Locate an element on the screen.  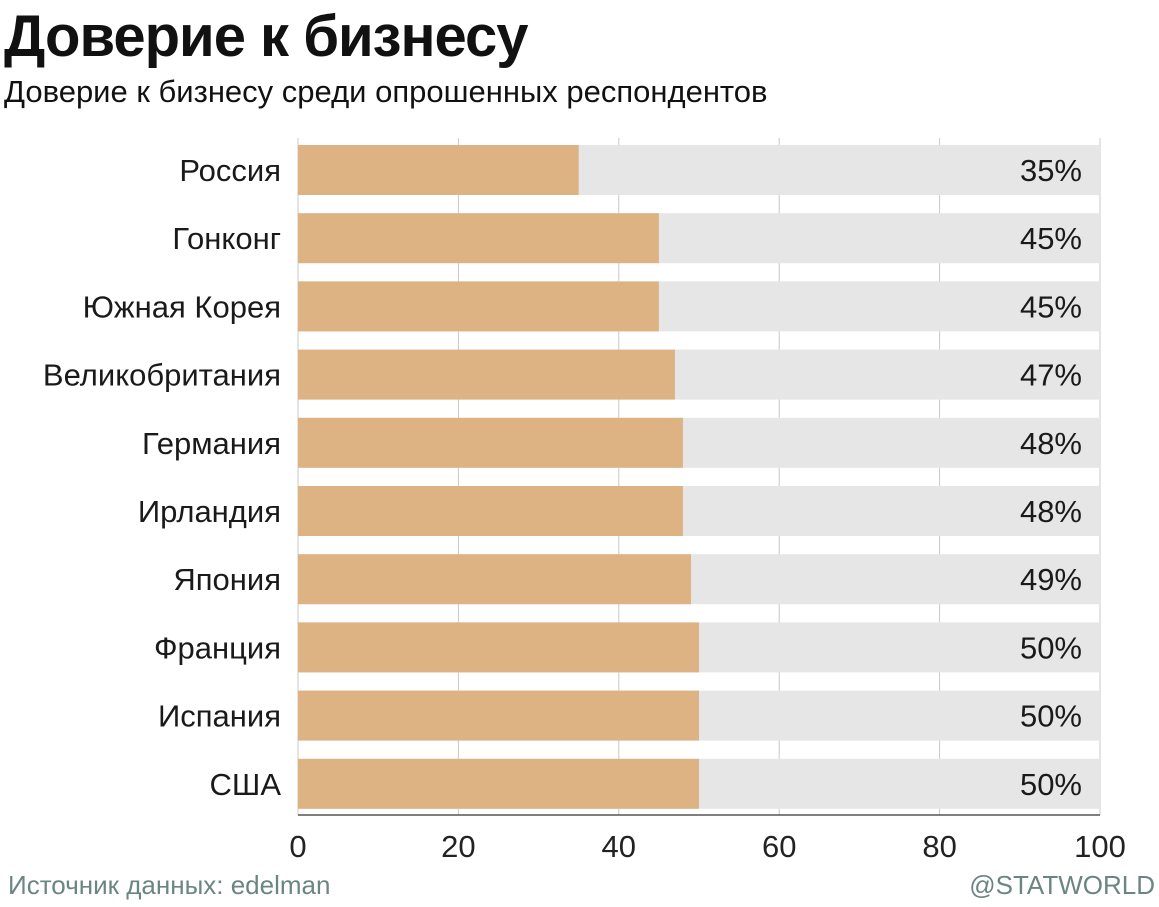
category-label: США is located at coordinates (246, 784).